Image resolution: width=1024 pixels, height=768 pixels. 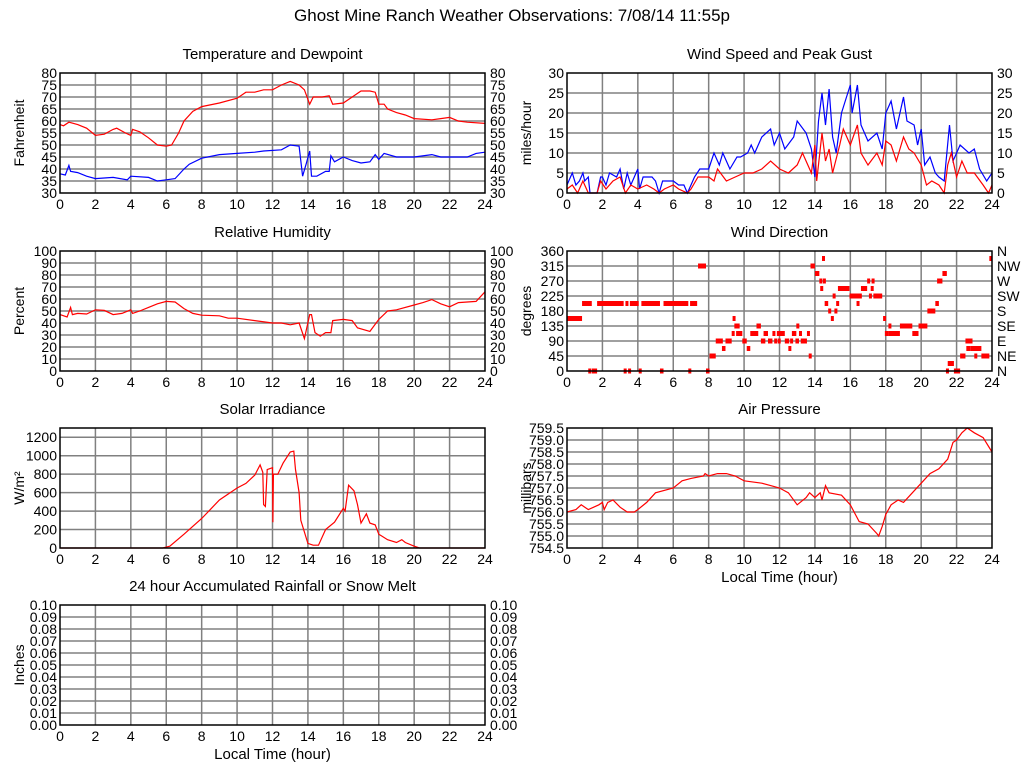 What do you see at coordinates (49, 263) in the screenshot?
I see `y-tick-label: 90` at bounding box center [49, 263].